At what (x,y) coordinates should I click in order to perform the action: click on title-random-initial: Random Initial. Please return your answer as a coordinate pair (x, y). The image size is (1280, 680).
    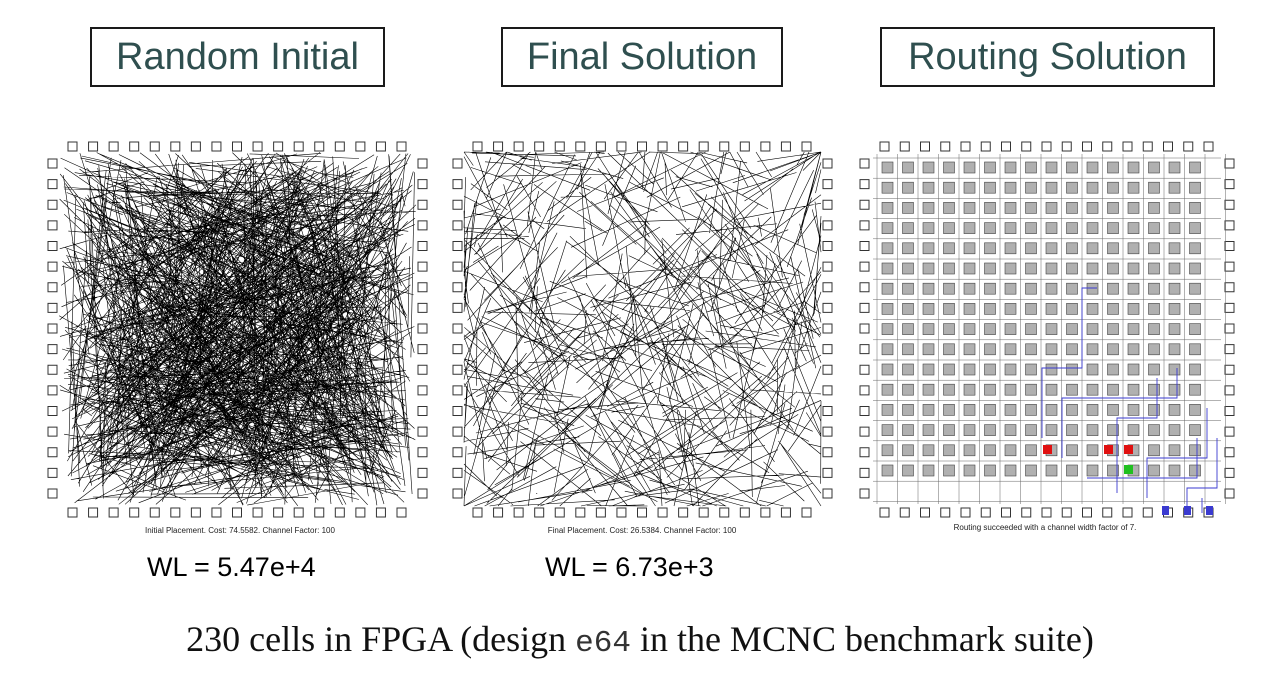
    Looking at the image, I should click on (237, 57).